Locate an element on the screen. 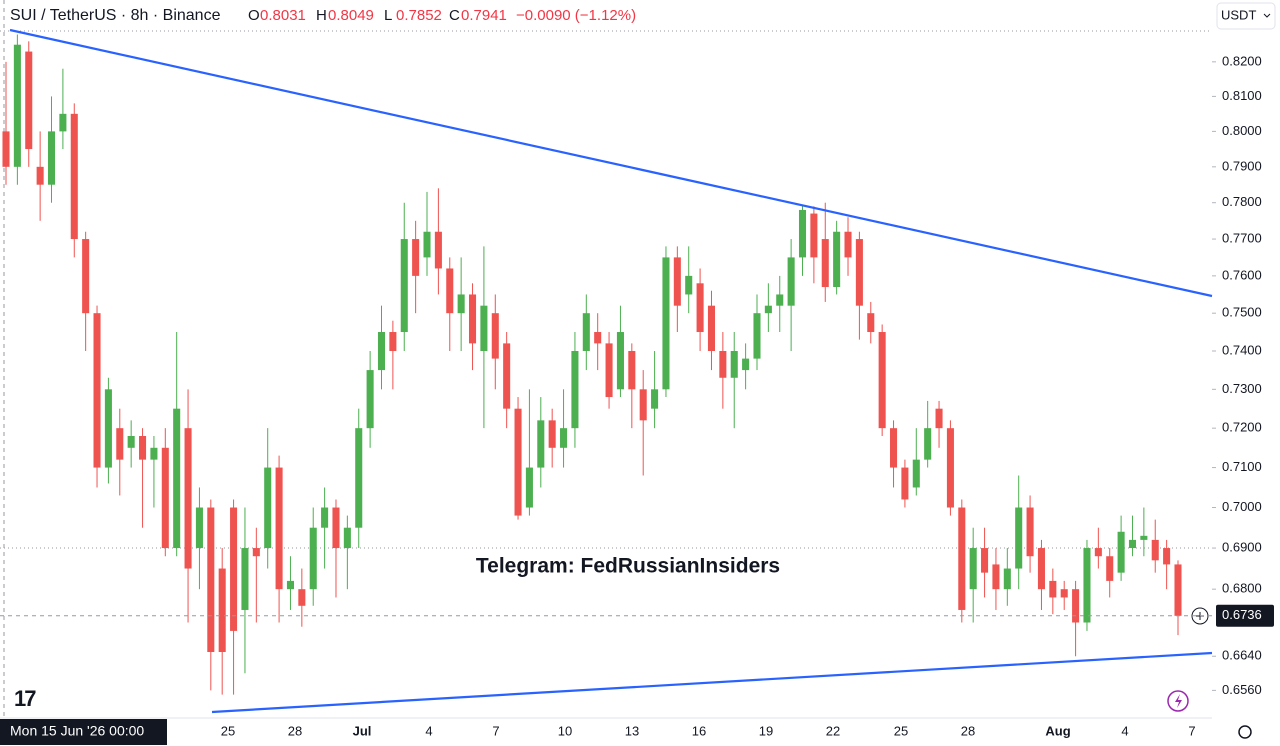 The height and width of the screenshot is (746, 1280). symbol-title: SUI / TetherUS · 8h · Binance is located at coordinates (115, 15).